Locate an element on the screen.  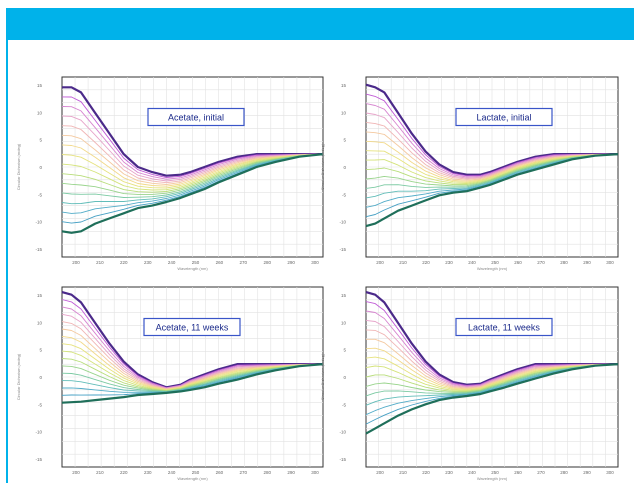
header-bar is located at coordinates (320, 24).